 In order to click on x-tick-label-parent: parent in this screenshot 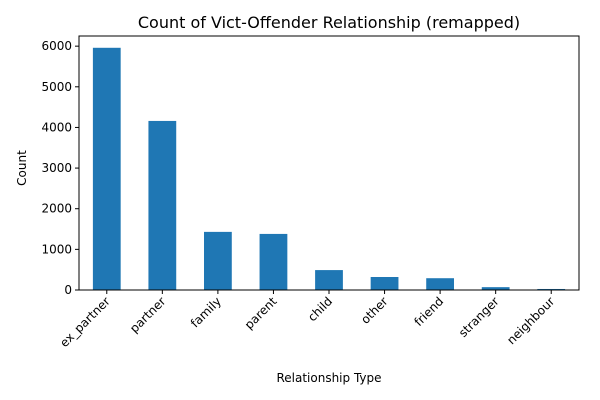, I will do `click(261, 313)`.